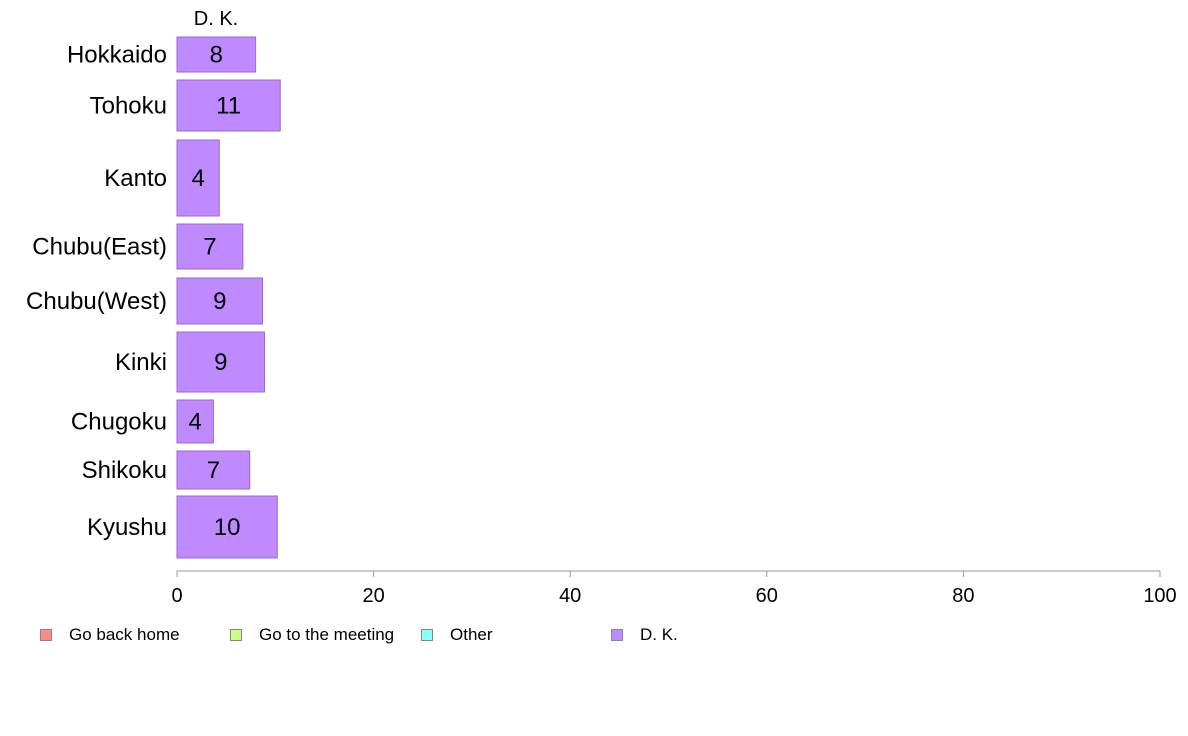 The height and width of the screenshot is (736, 1188). I want to click on legend-item-go-to-the-meeting: Go to the meeting, so click(312, 635).